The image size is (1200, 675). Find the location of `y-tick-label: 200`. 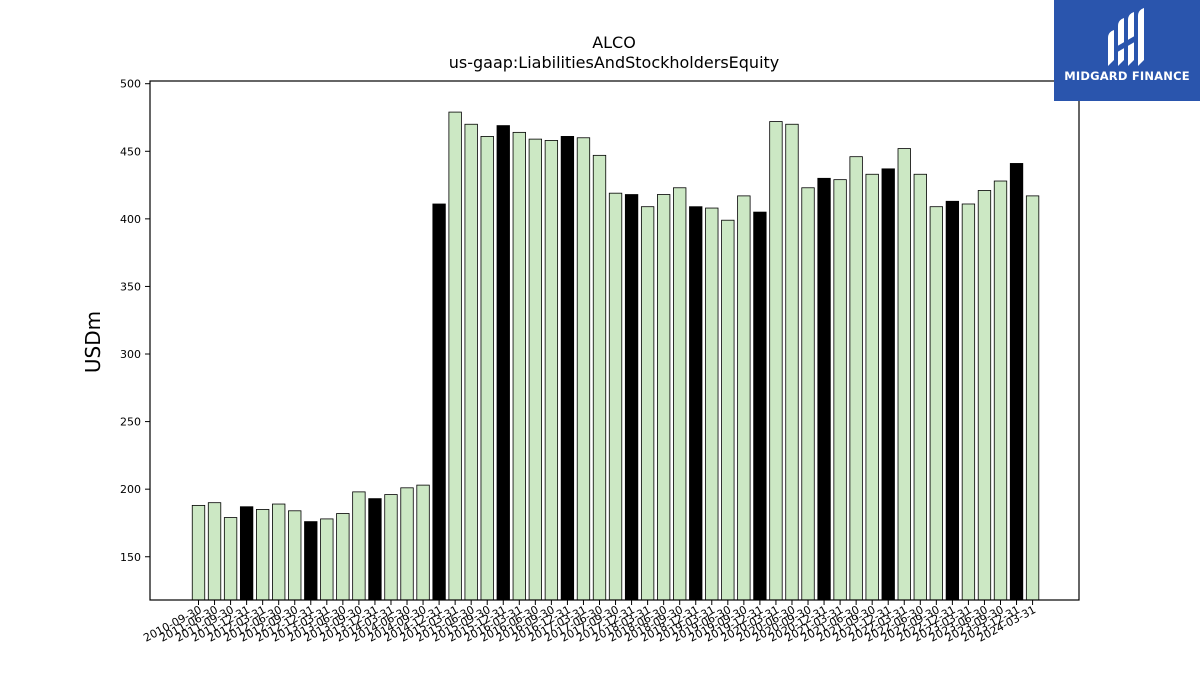

y-tick-label: 200 is located at coordinates (130, 489).